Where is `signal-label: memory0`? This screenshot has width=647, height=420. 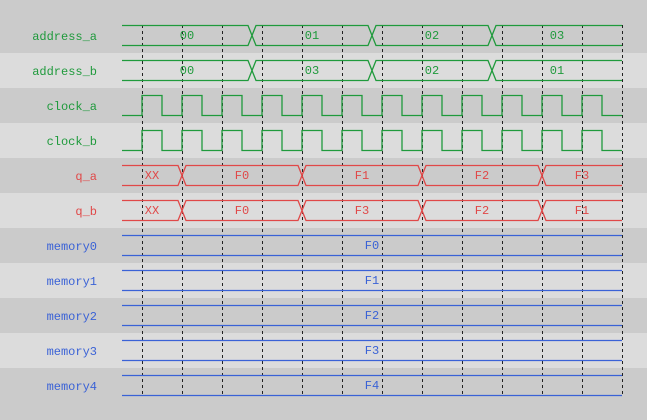 signal-label: memory0 is located at coordinates (72, 247).